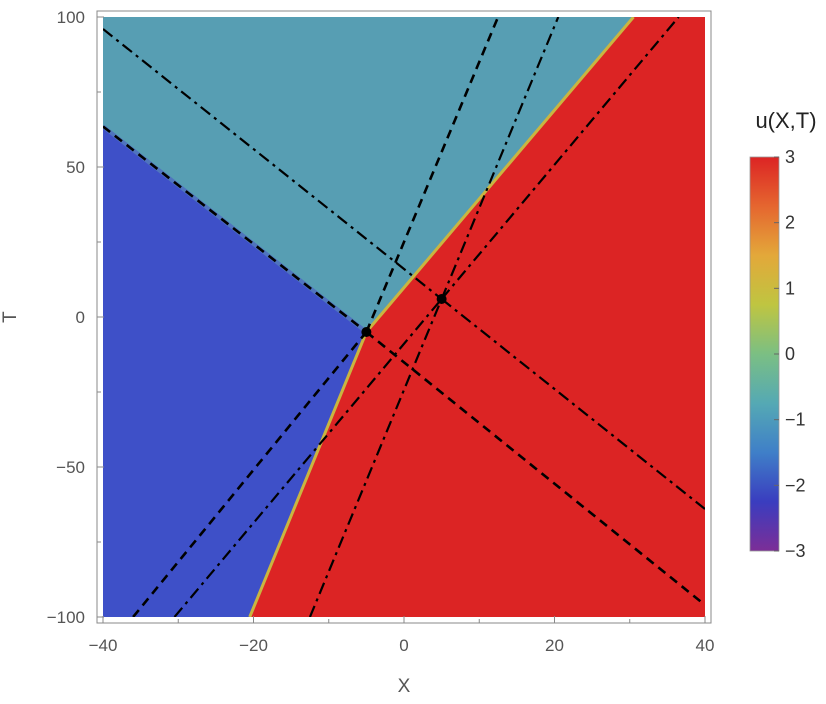 This screenshot has width=826, height=704. I want to click on y-tick-label: 50, so click(75, 167).